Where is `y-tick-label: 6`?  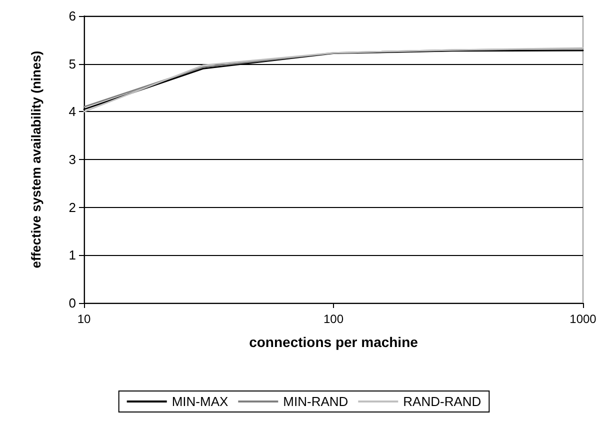 y-tick-label: 6 is located at coordinates (72, 16).